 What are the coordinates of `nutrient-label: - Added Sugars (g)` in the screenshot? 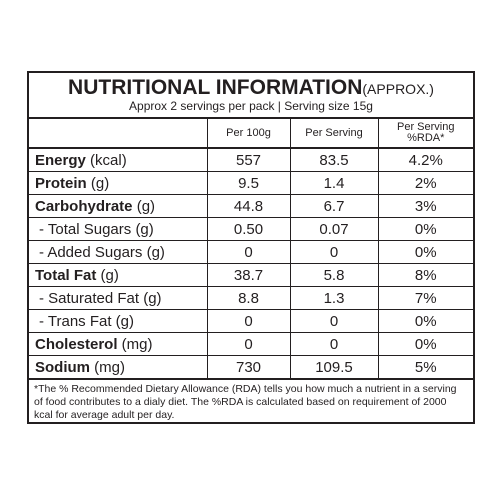 It's located at (118, 252).